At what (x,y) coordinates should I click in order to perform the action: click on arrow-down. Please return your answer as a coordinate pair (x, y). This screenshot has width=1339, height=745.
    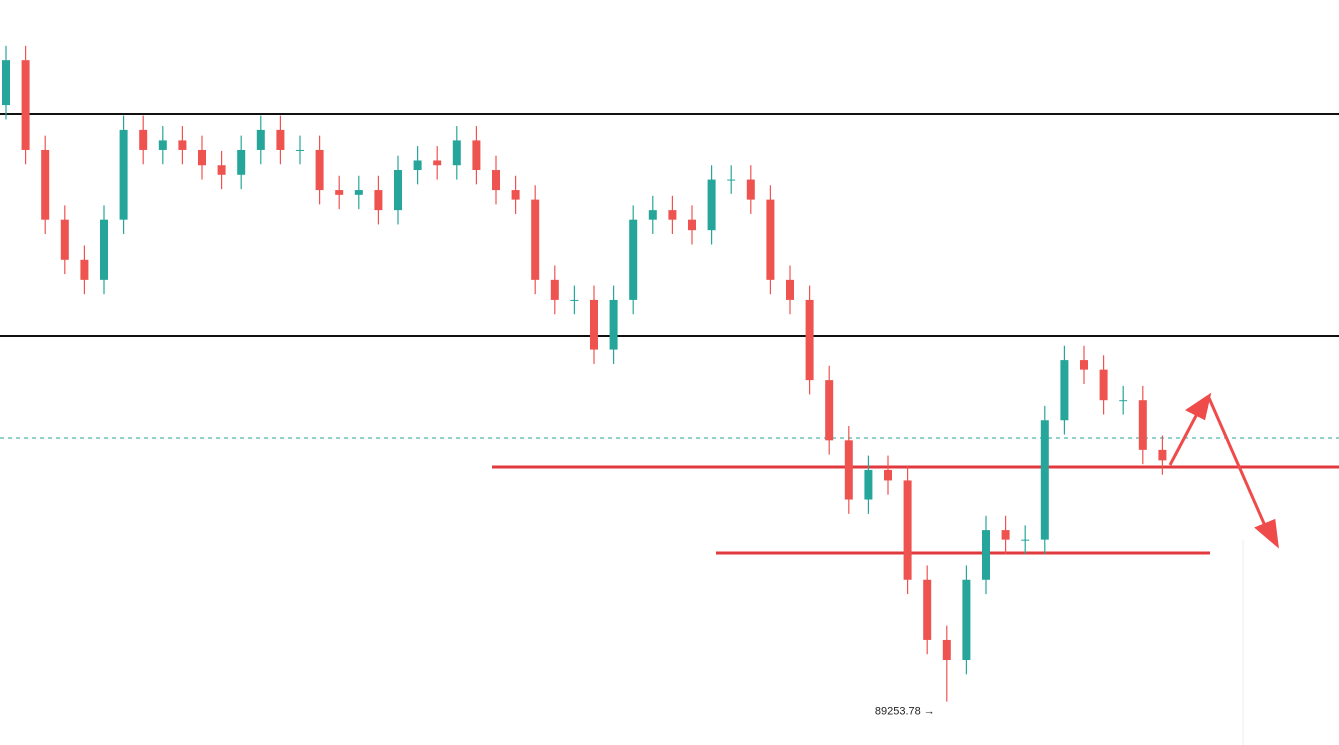
    Looking at the image, I should click on (1237, 463).